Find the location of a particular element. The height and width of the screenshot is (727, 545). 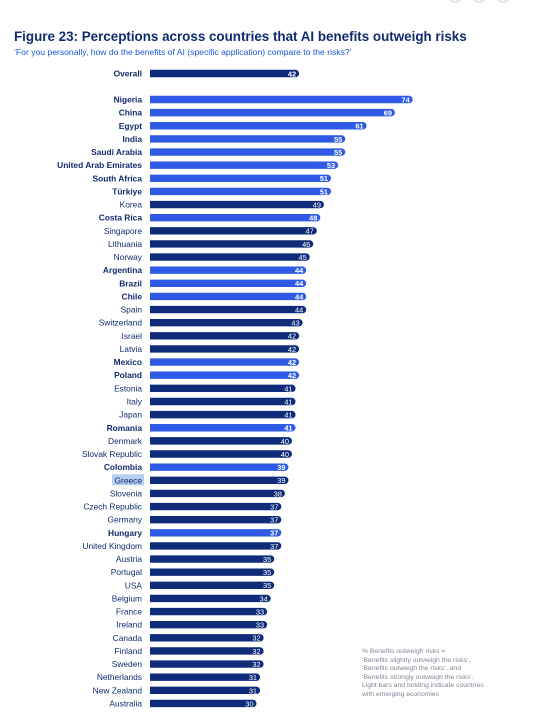

category-label: Israel is located at coordinates (132, 336).